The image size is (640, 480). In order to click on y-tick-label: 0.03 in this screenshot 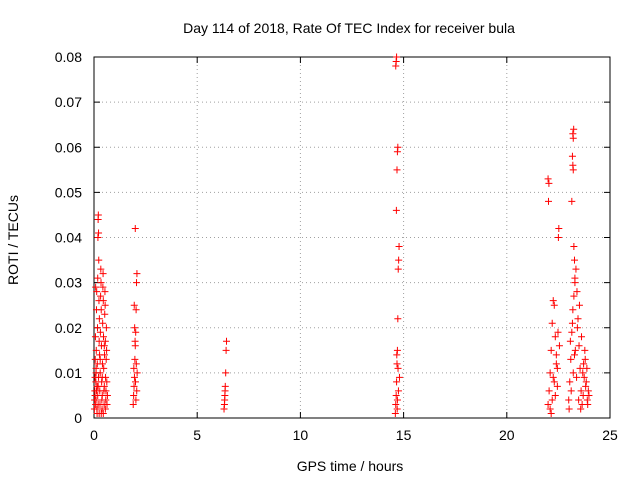, I will do `click(68, 283)`.